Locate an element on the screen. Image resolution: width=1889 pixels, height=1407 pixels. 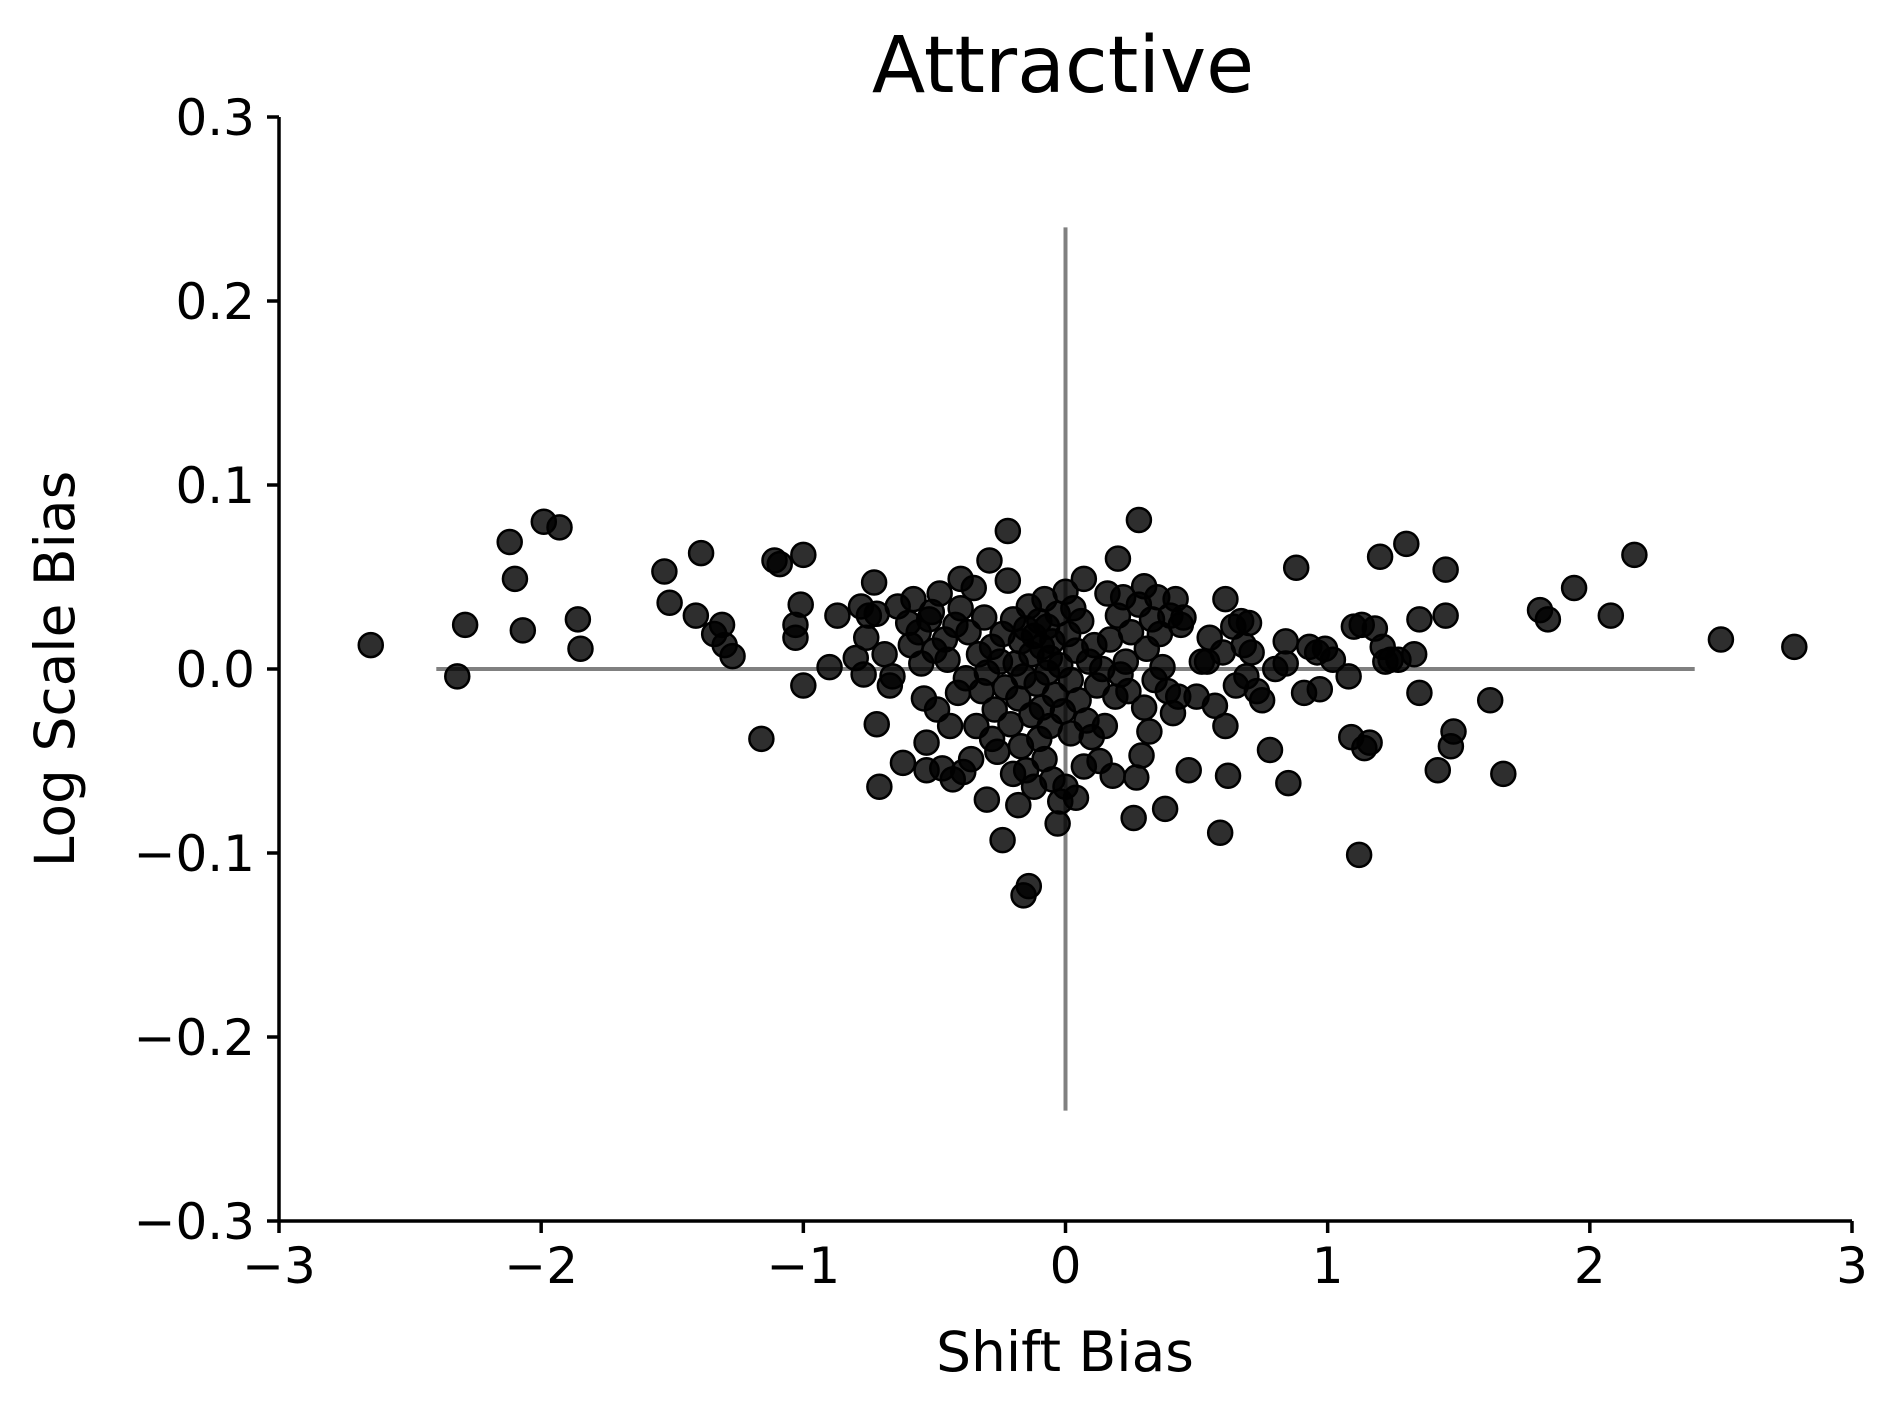
y-tick-label: −0.3 is located at coordinates (194, 1222).